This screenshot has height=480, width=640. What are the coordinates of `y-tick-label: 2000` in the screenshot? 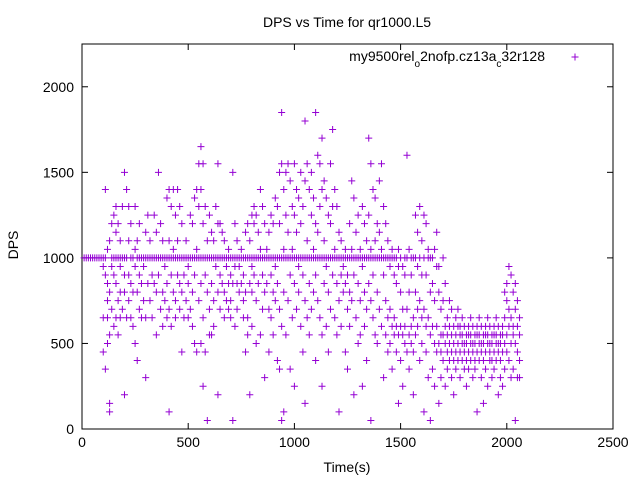 It's located at (58, 87).